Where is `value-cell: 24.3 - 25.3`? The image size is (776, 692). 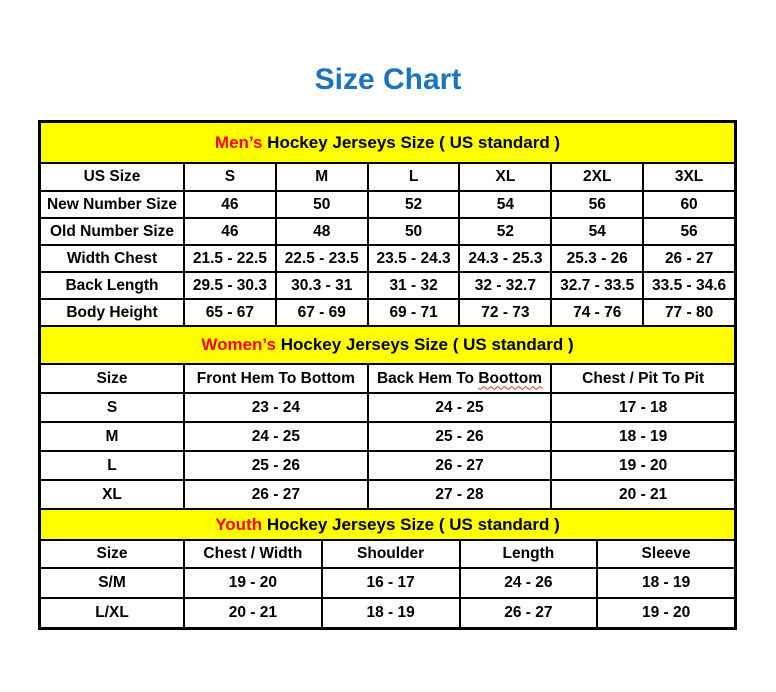
value-cell: 24.3 - 25.3 is located at coordinates (505, 258).